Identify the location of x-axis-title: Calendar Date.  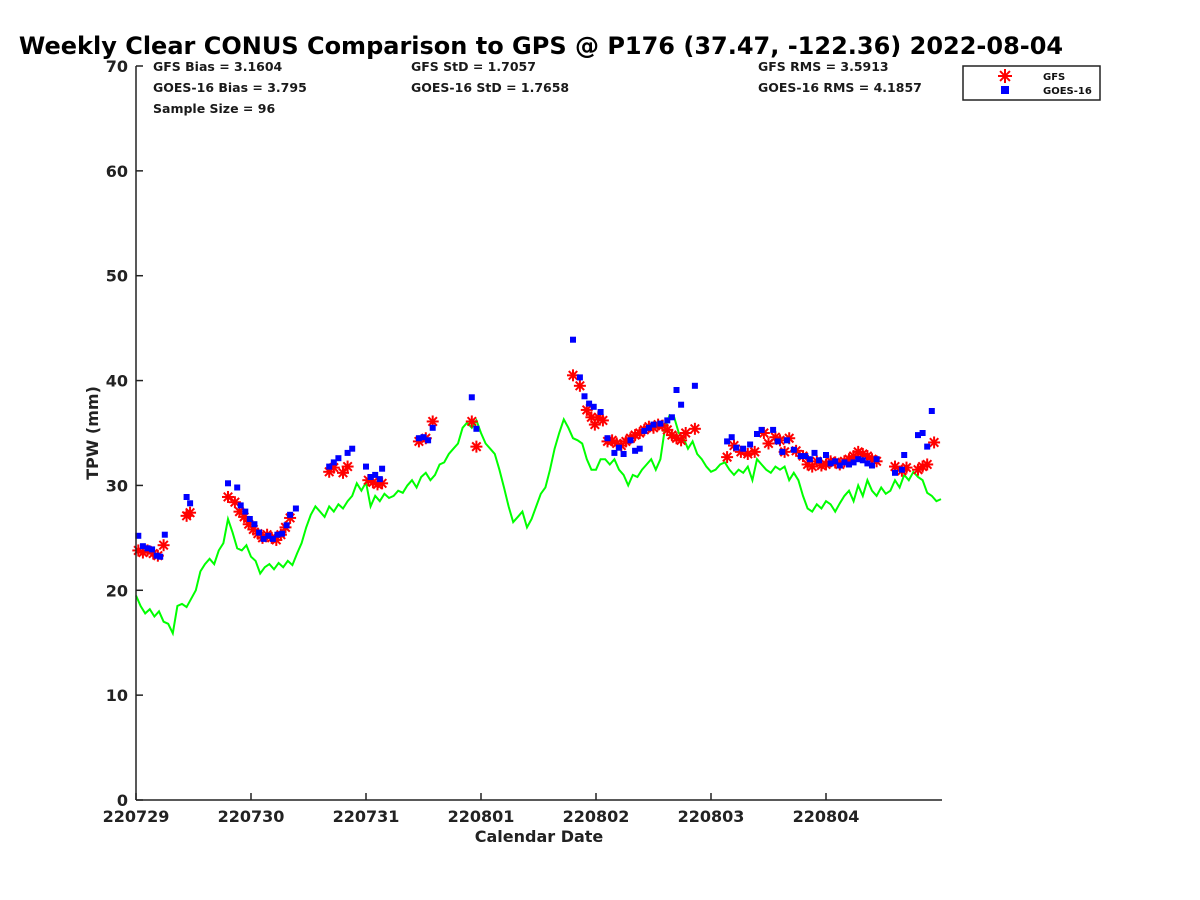
(539, 836).